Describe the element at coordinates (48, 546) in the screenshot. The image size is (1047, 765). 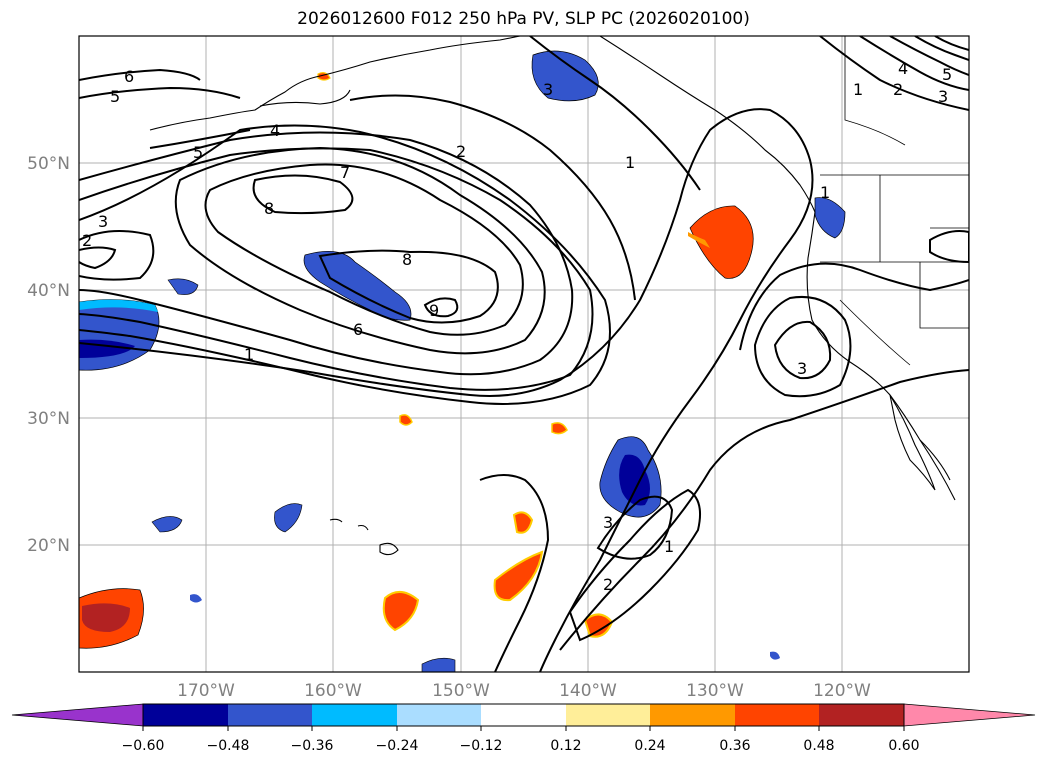
I see `lat-label-20n: 20°N` at that location.